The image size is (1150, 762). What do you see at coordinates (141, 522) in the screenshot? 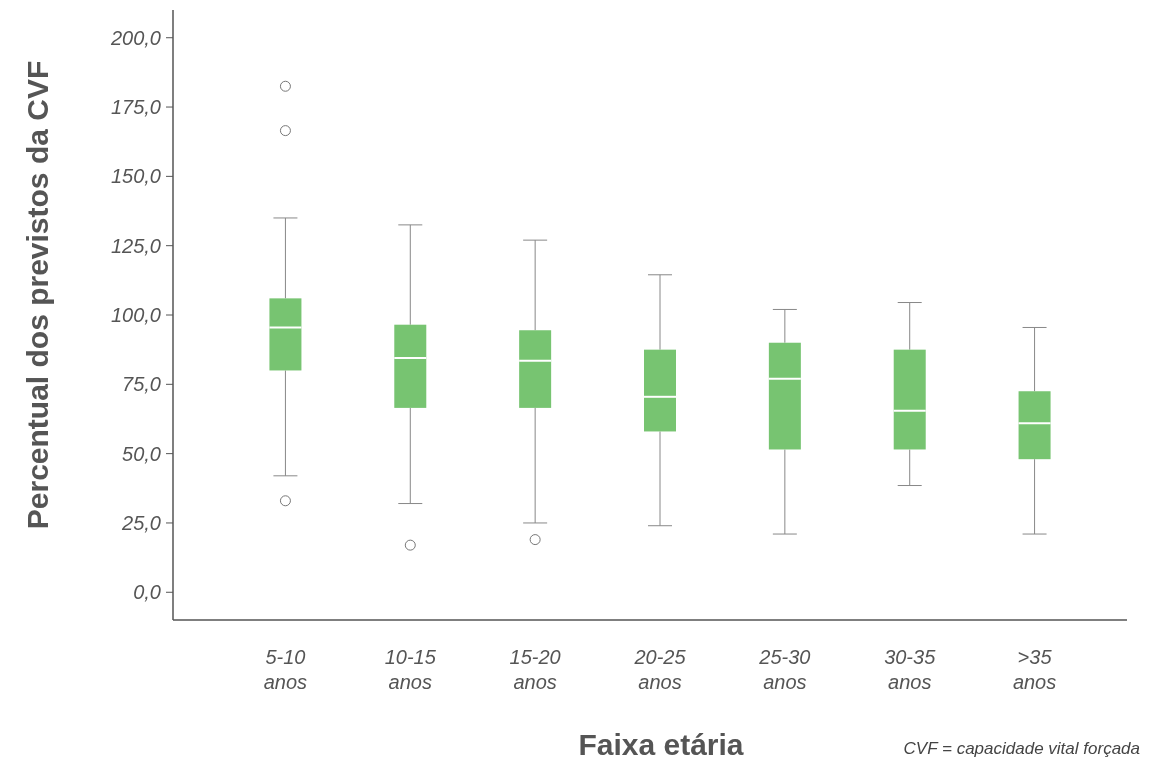
I see `y-tick-label: 25,0` at bounding box center [141, 522].